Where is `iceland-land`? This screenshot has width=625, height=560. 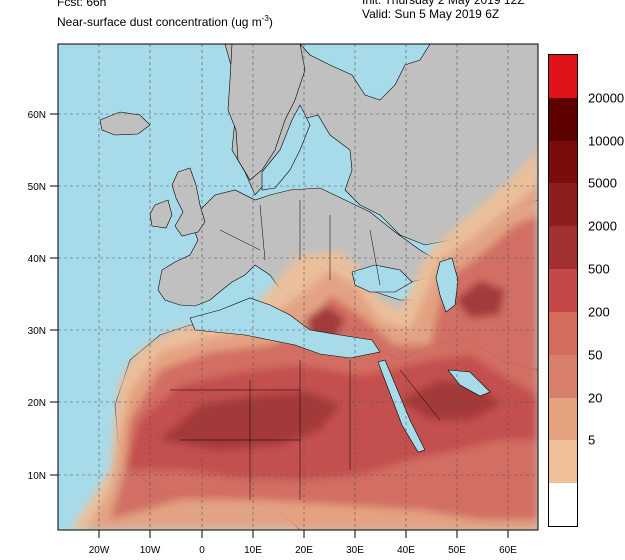
iceland-land is located at coordinates (125, 123).